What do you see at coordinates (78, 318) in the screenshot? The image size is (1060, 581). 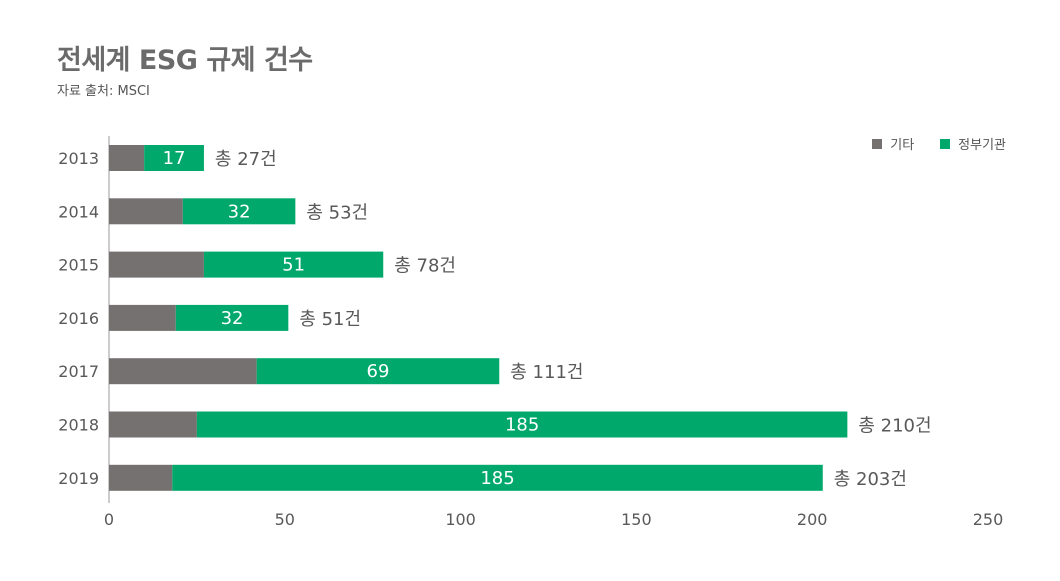 I see `category-label: 2016` at bounding box center [78, 318].